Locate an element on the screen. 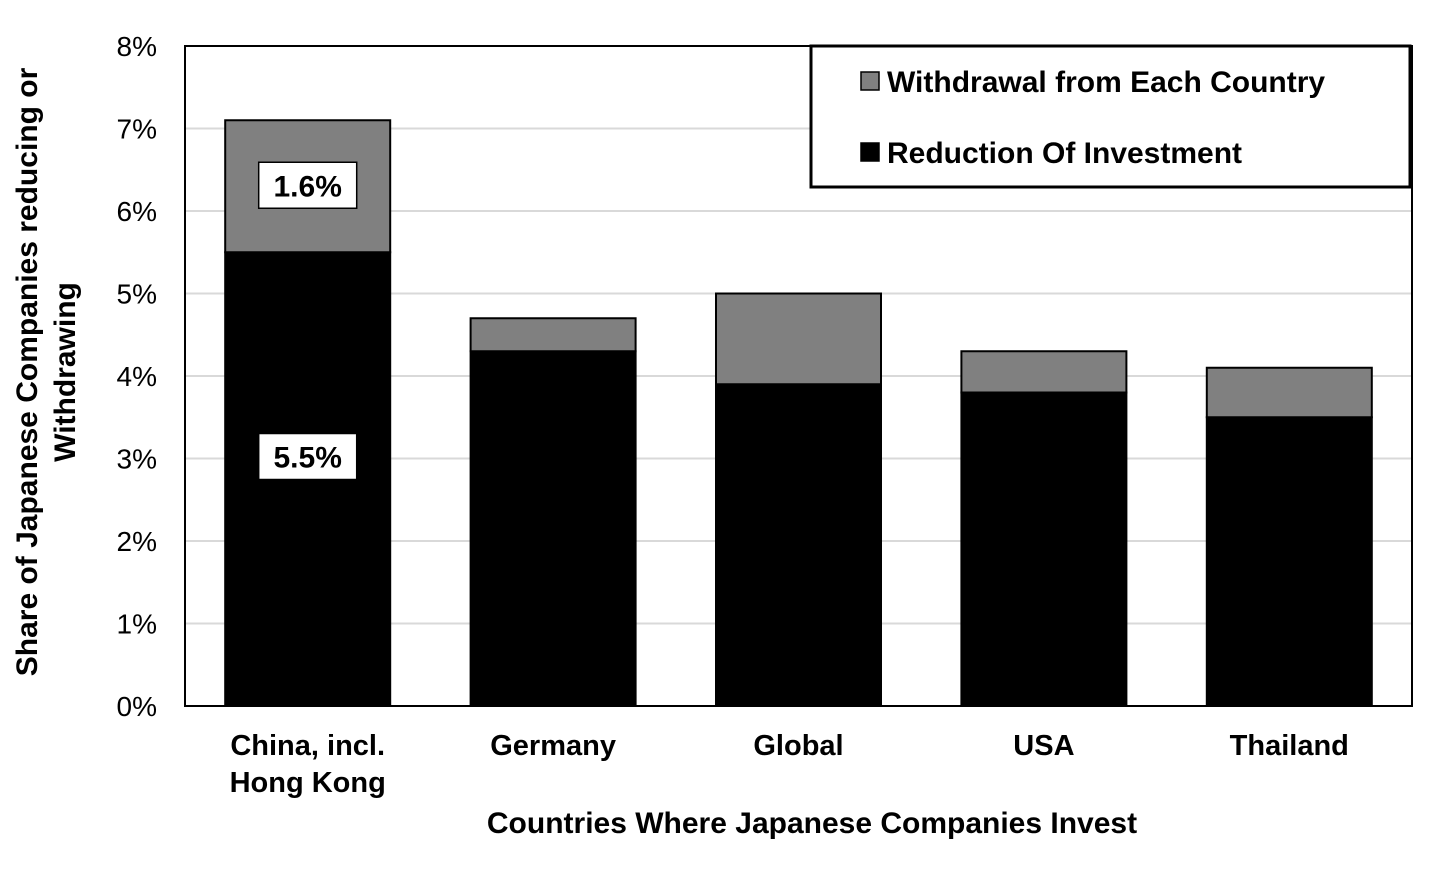  y-axis-ticks: 0% 1% 2% 3% 4% 5% 6% 7% 8% is located at coordinates (137, 376).